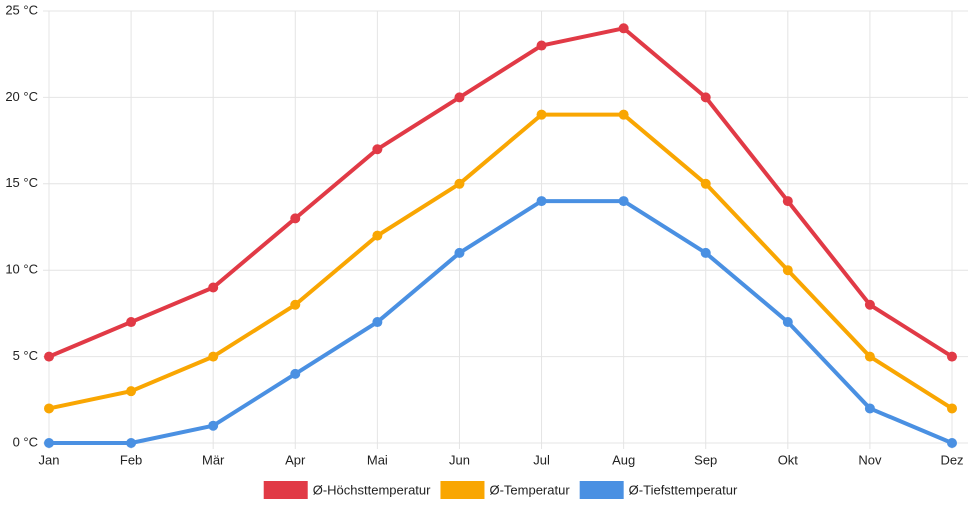 The image size is (968, 508). What do you see at coordinates (788, 459) in the screenshot?
I see `x-tick-label: Okt` at bounding box center [788, 459].